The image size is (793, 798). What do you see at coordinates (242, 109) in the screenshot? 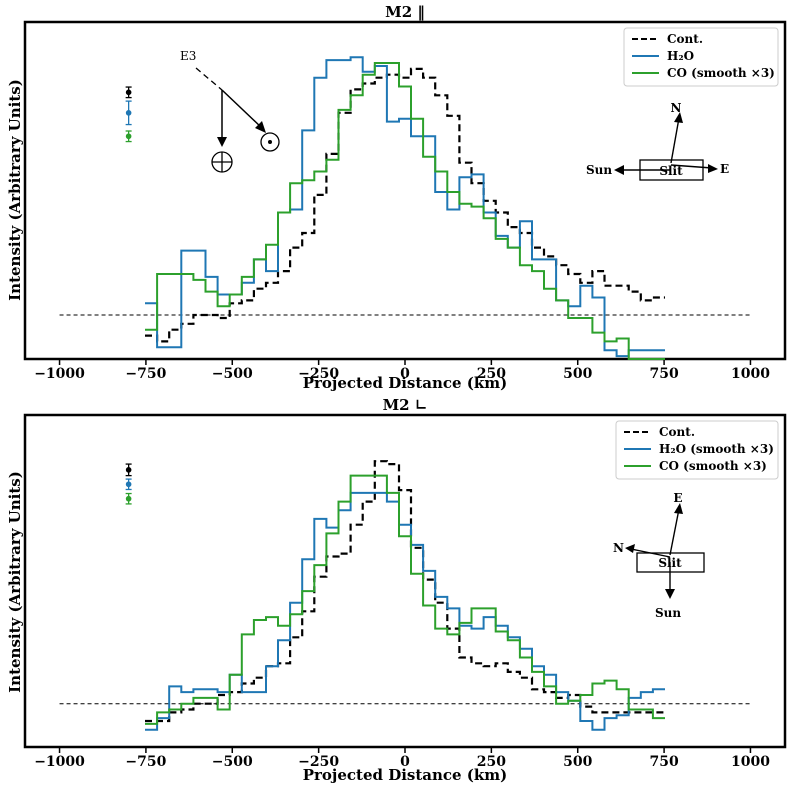
I see `sun-arrow` at bounding box center [242, 109].